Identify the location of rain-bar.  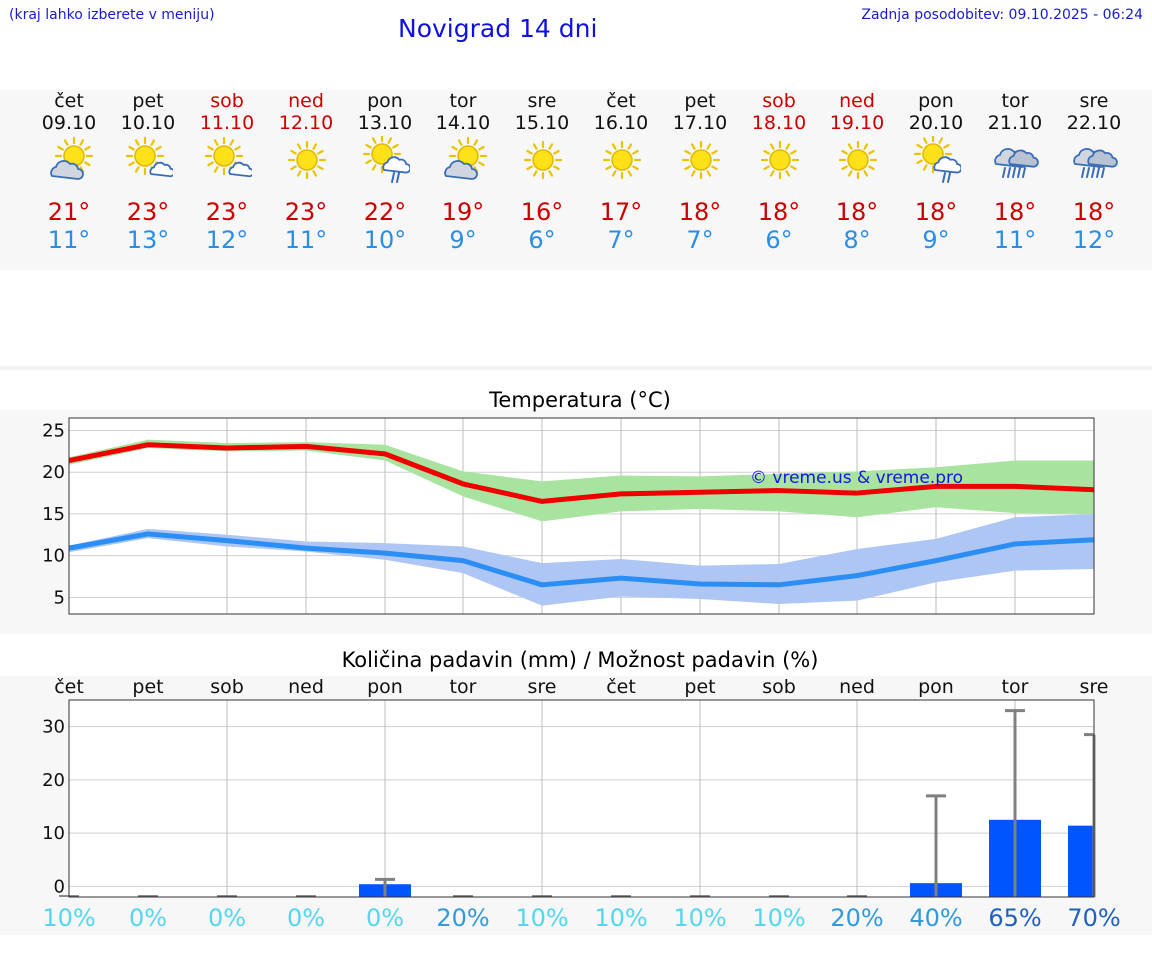
(1081, 861).